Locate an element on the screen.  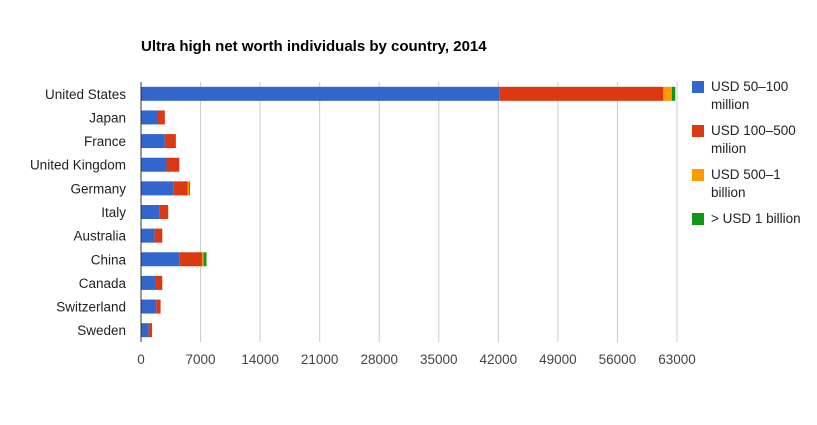
category-label: United Kingdom is located at coordinates (78, 165).